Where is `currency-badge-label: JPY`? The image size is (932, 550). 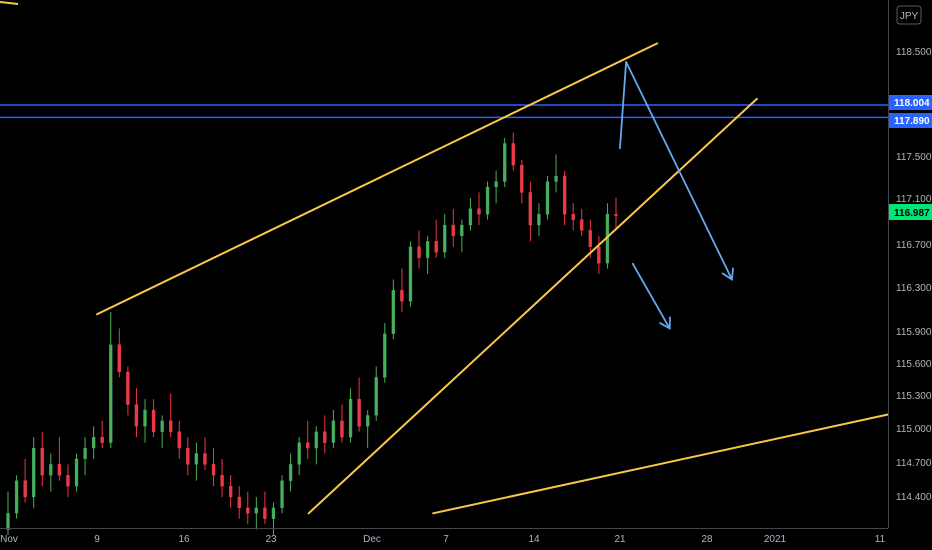
currency-badge-label: JPY is located at coordinates (909, 16).